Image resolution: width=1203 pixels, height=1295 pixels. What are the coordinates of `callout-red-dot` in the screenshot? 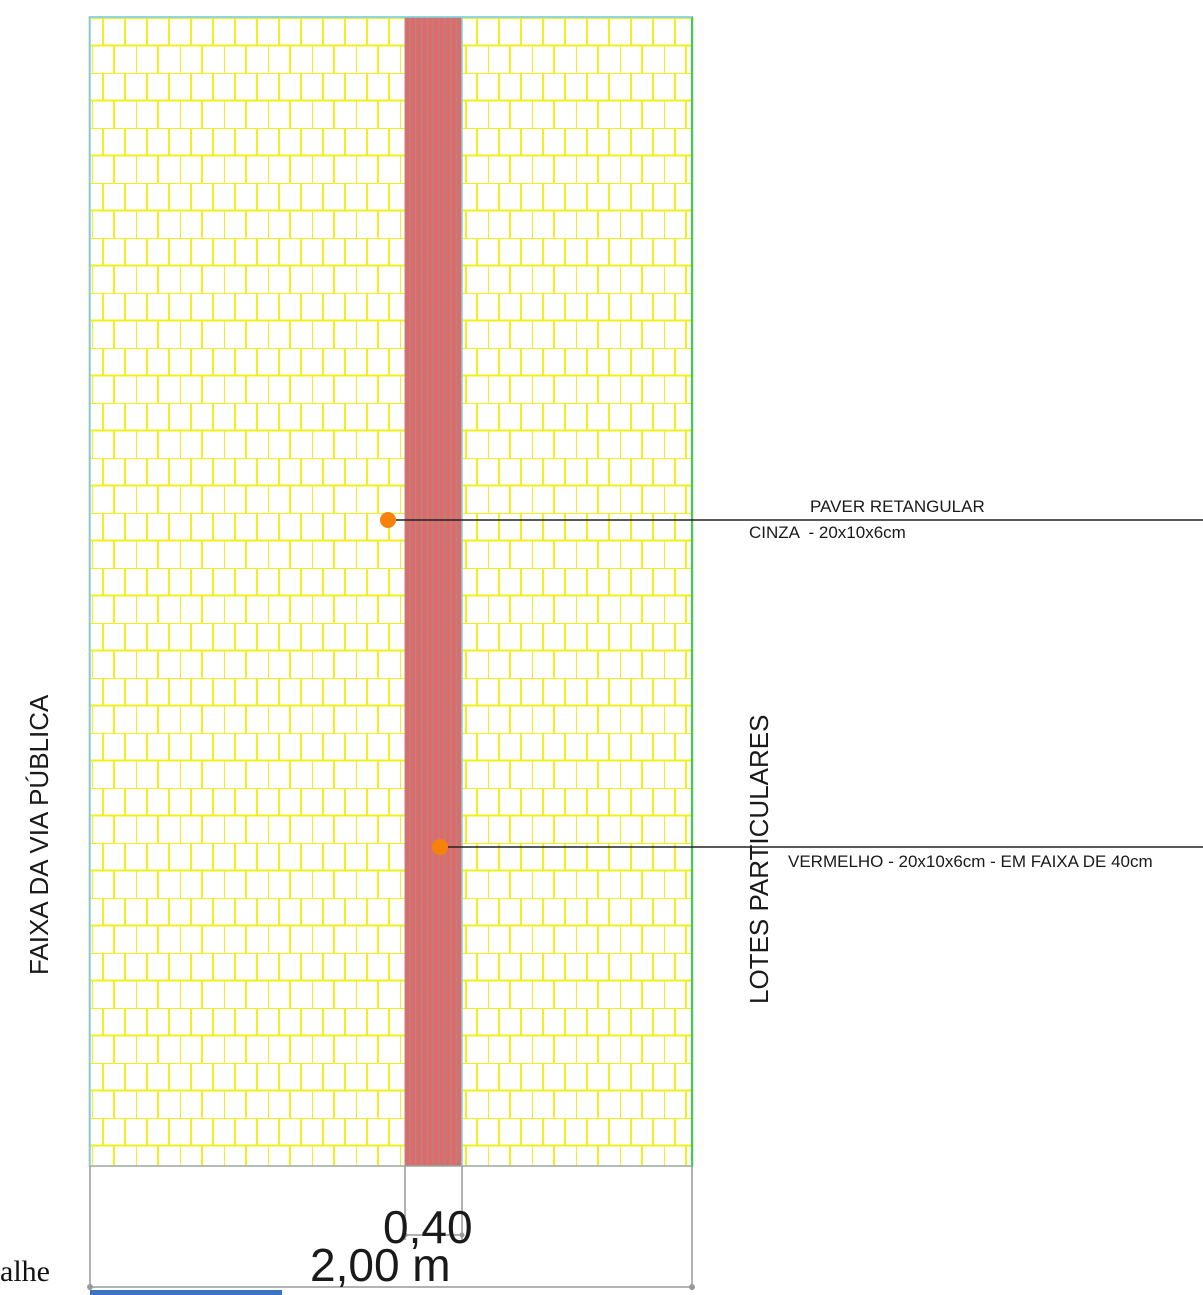 It's located at (440, 847).